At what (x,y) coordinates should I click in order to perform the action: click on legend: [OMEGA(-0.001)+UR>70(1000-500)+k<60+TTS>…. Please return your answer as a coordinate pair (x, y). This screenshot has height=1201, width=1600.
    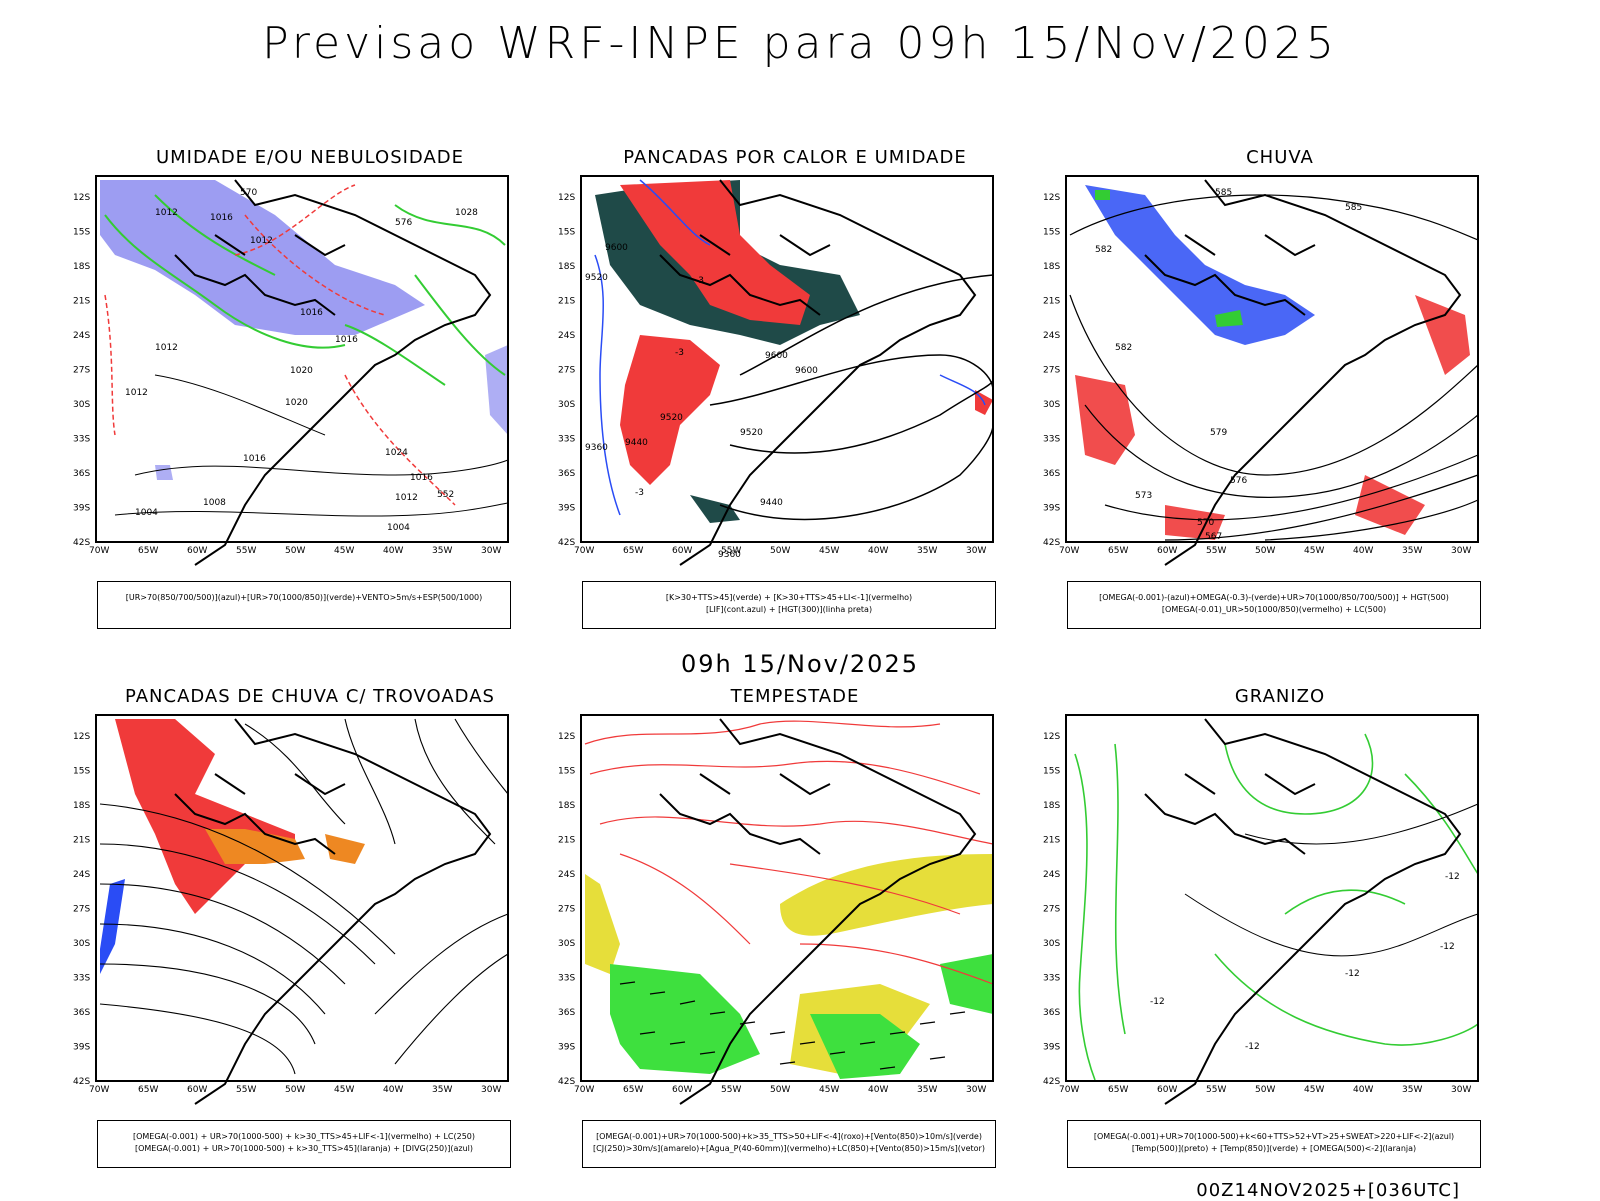
    Looking at the image, I should click on (1274, 1144).